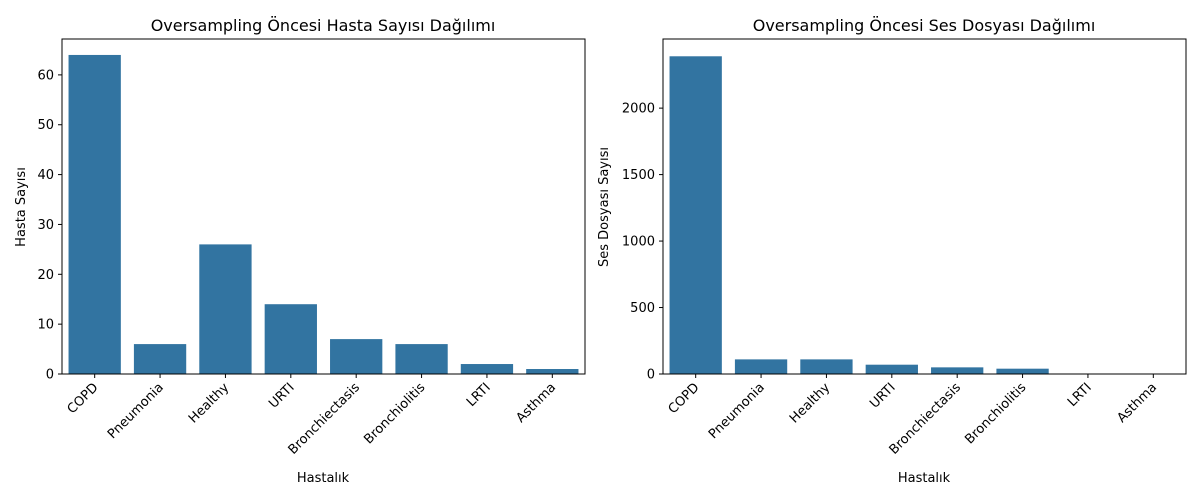 The width and height of the screenshot is (1200, 500). What do you see at coordinates (638, 109) in the screenshot?
I see `y-tick-label: 2000` at bounding box center [638, 109].